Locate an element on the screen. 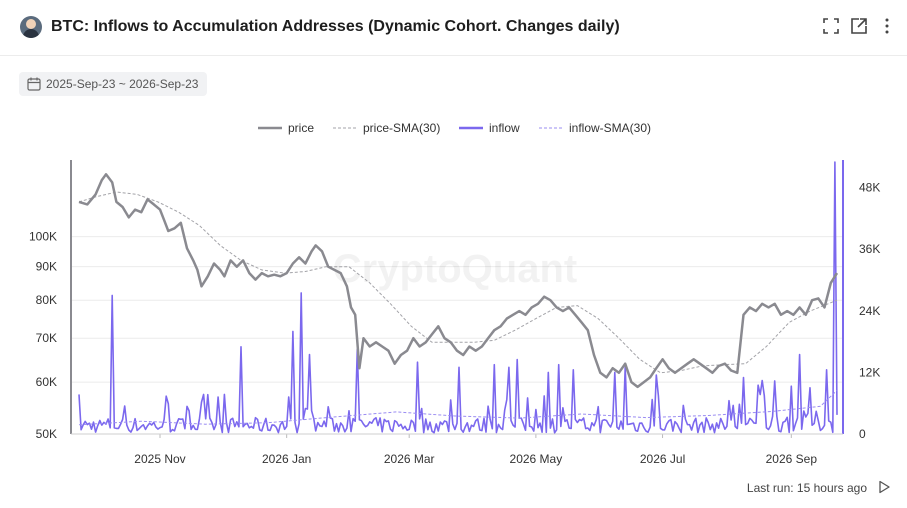 The height and width of the screenshot is (508, 907). legend-swatch-inflow is located at coordinates (471, 128).